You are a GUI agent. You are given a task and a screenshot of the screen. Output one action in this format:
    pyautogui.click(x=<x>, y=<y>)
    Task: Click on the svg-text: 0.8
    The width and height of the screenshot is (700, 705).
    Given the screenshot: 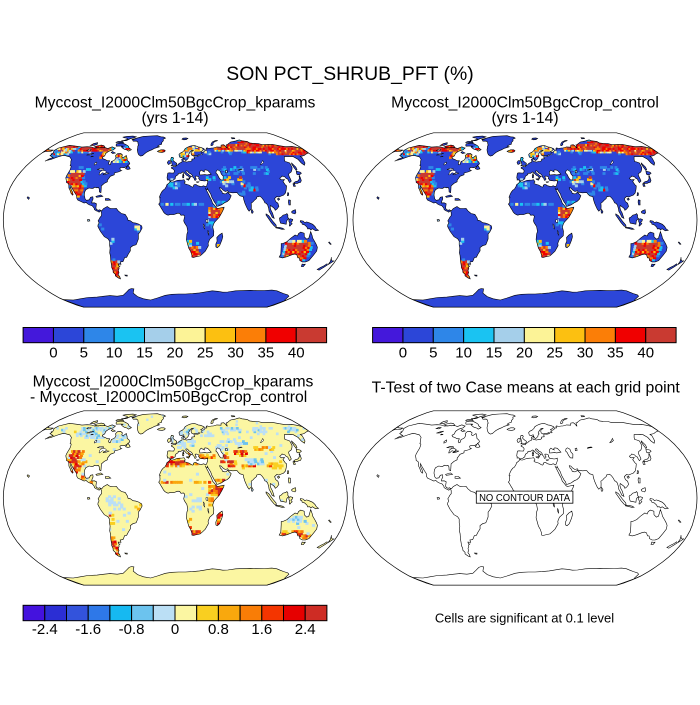 What is the action you would take?
    pyautogui.click(x=218, y=629)
    